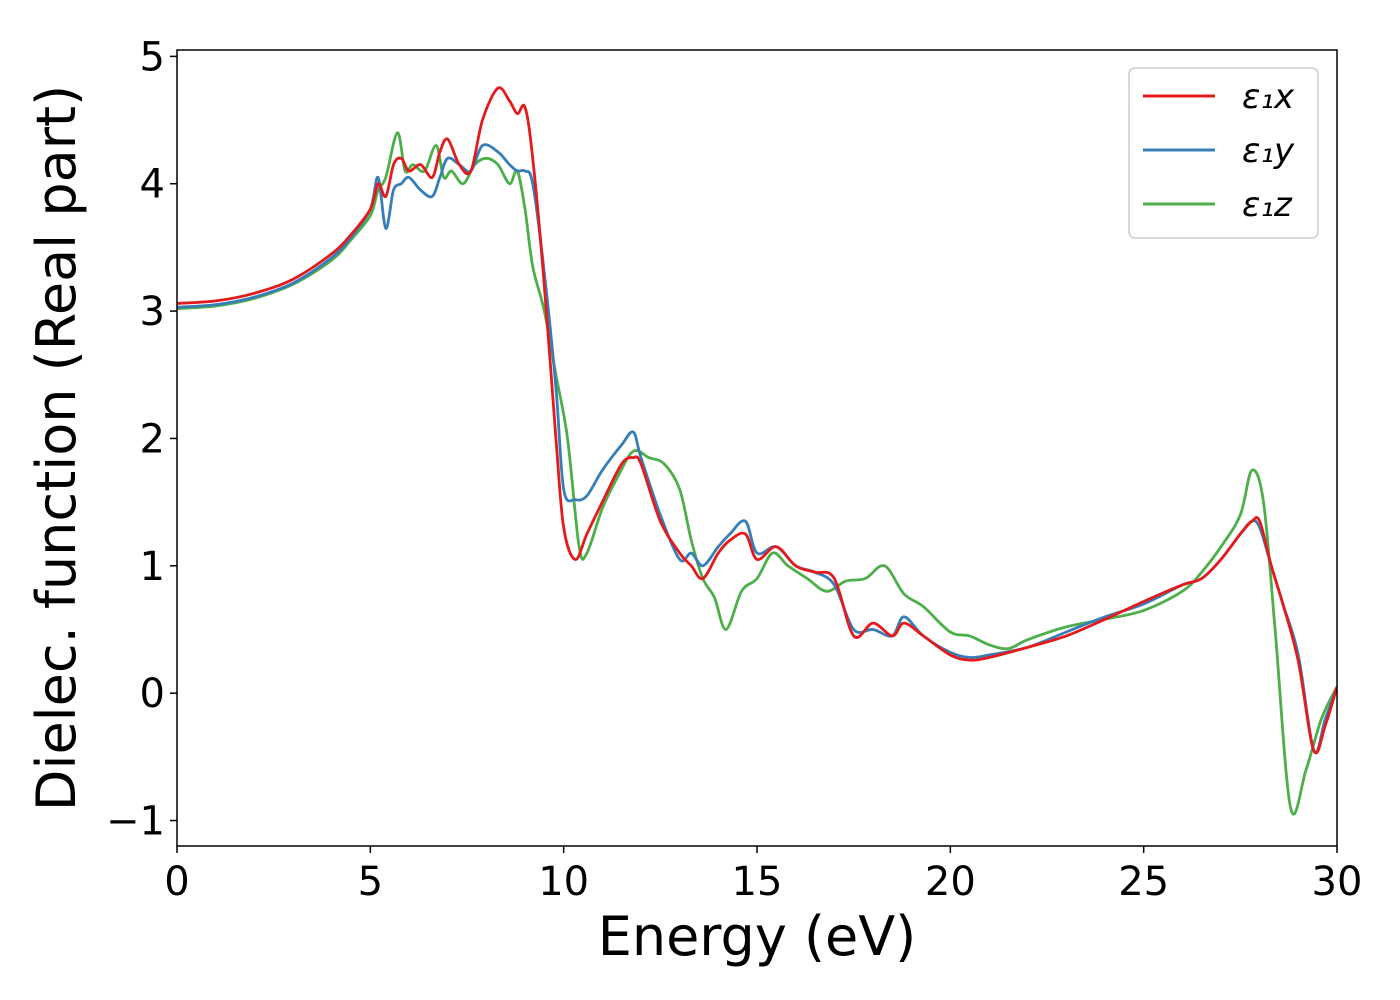  What do you see at coordinates (370, 882) in the screenshot?
I see `x-tick-label: 5` at bounding box center [370, 882].